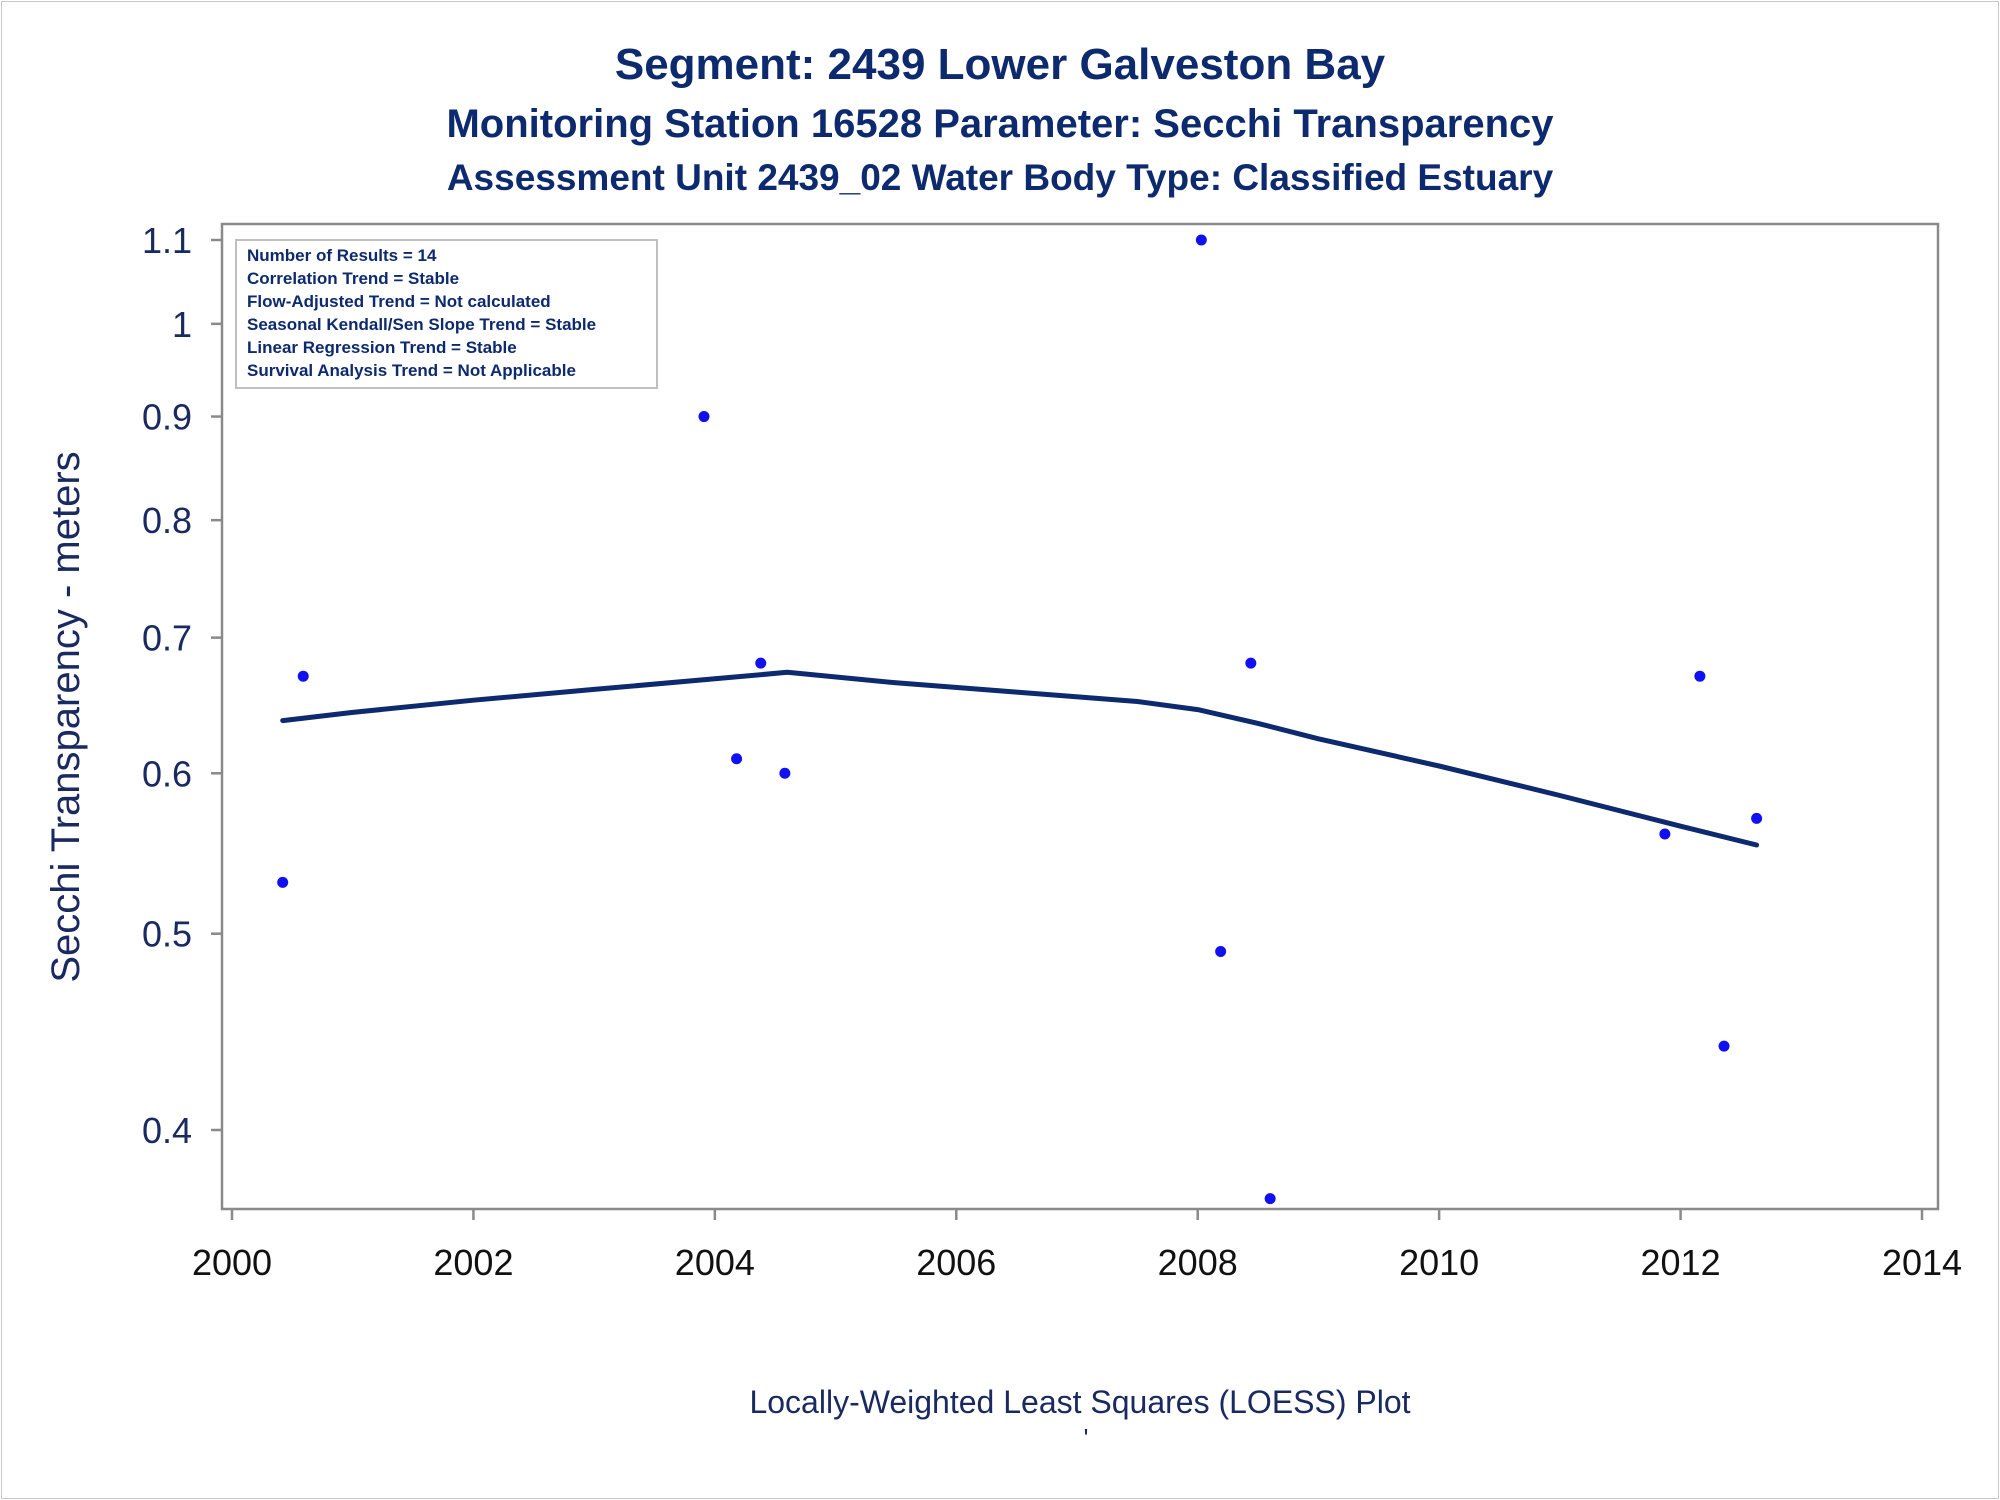  Describe the element at coordinates (167, 1130) in the screenshot. I see `y-tick-label: 0.4` at that location.